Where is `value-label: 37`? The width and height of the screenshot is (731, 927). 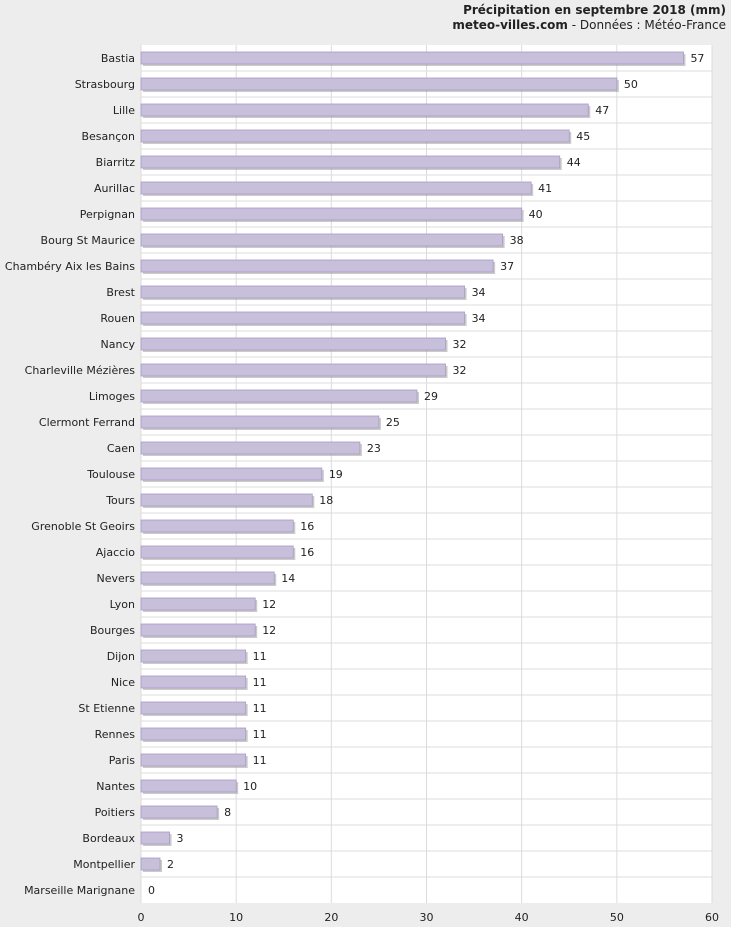
value-label: 37 is located at coordinates (507, 266).